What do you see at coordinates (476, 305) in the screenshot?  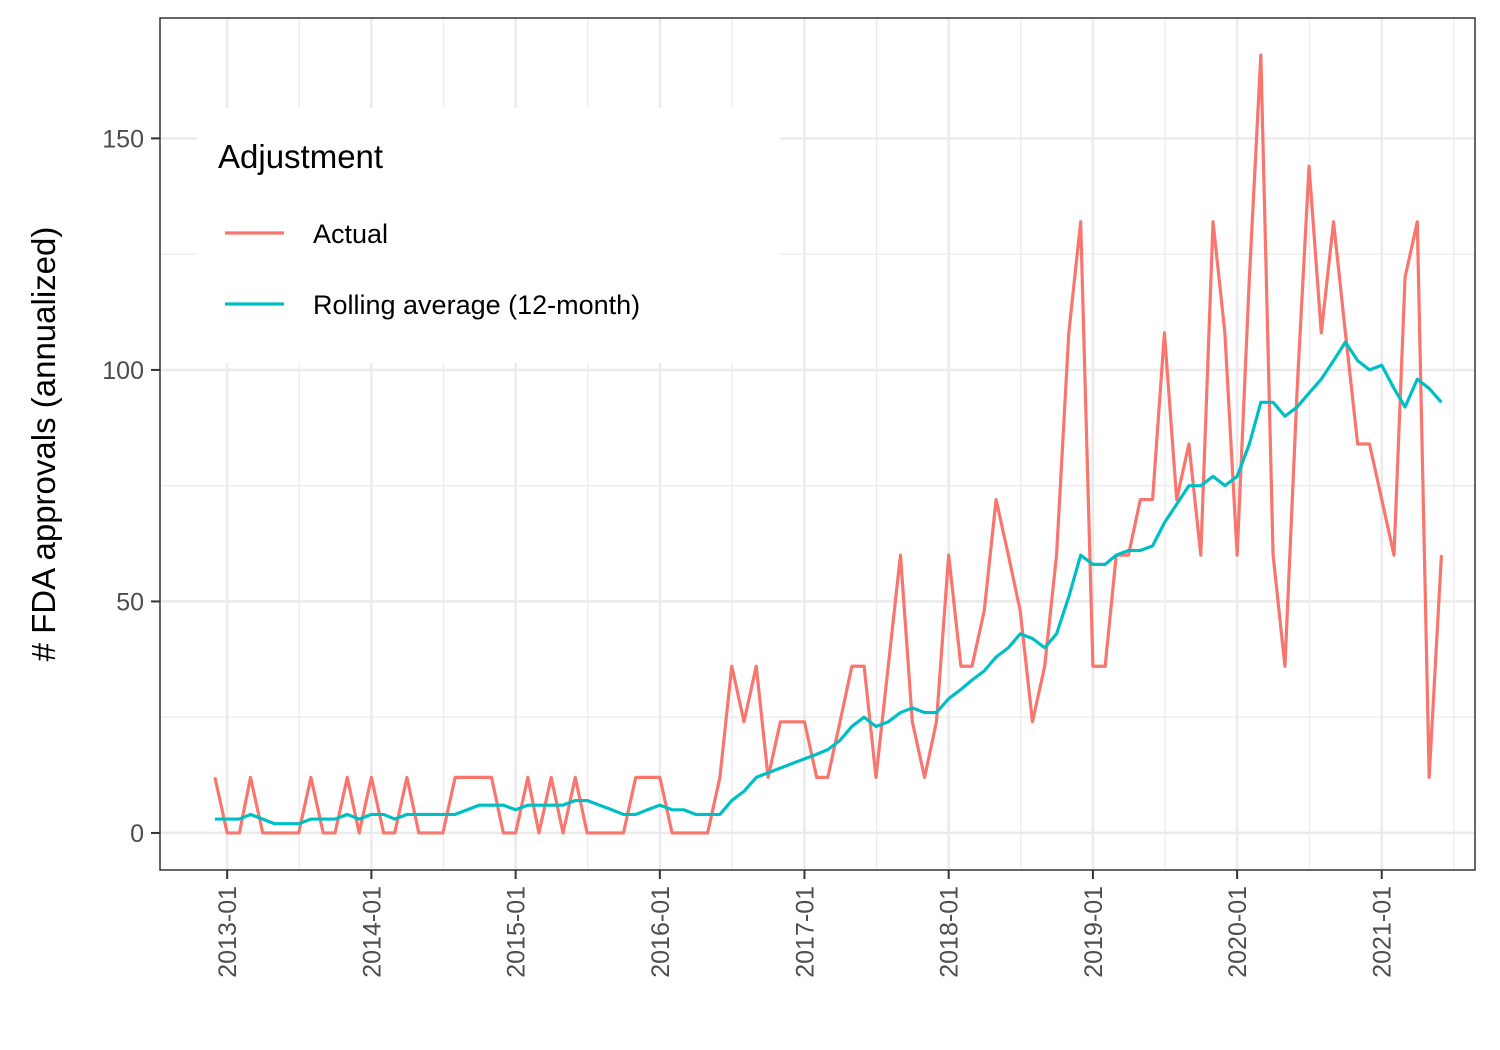 I see `legend-label-1: Rolling average (12-month)` at bounding box center [476, 305].